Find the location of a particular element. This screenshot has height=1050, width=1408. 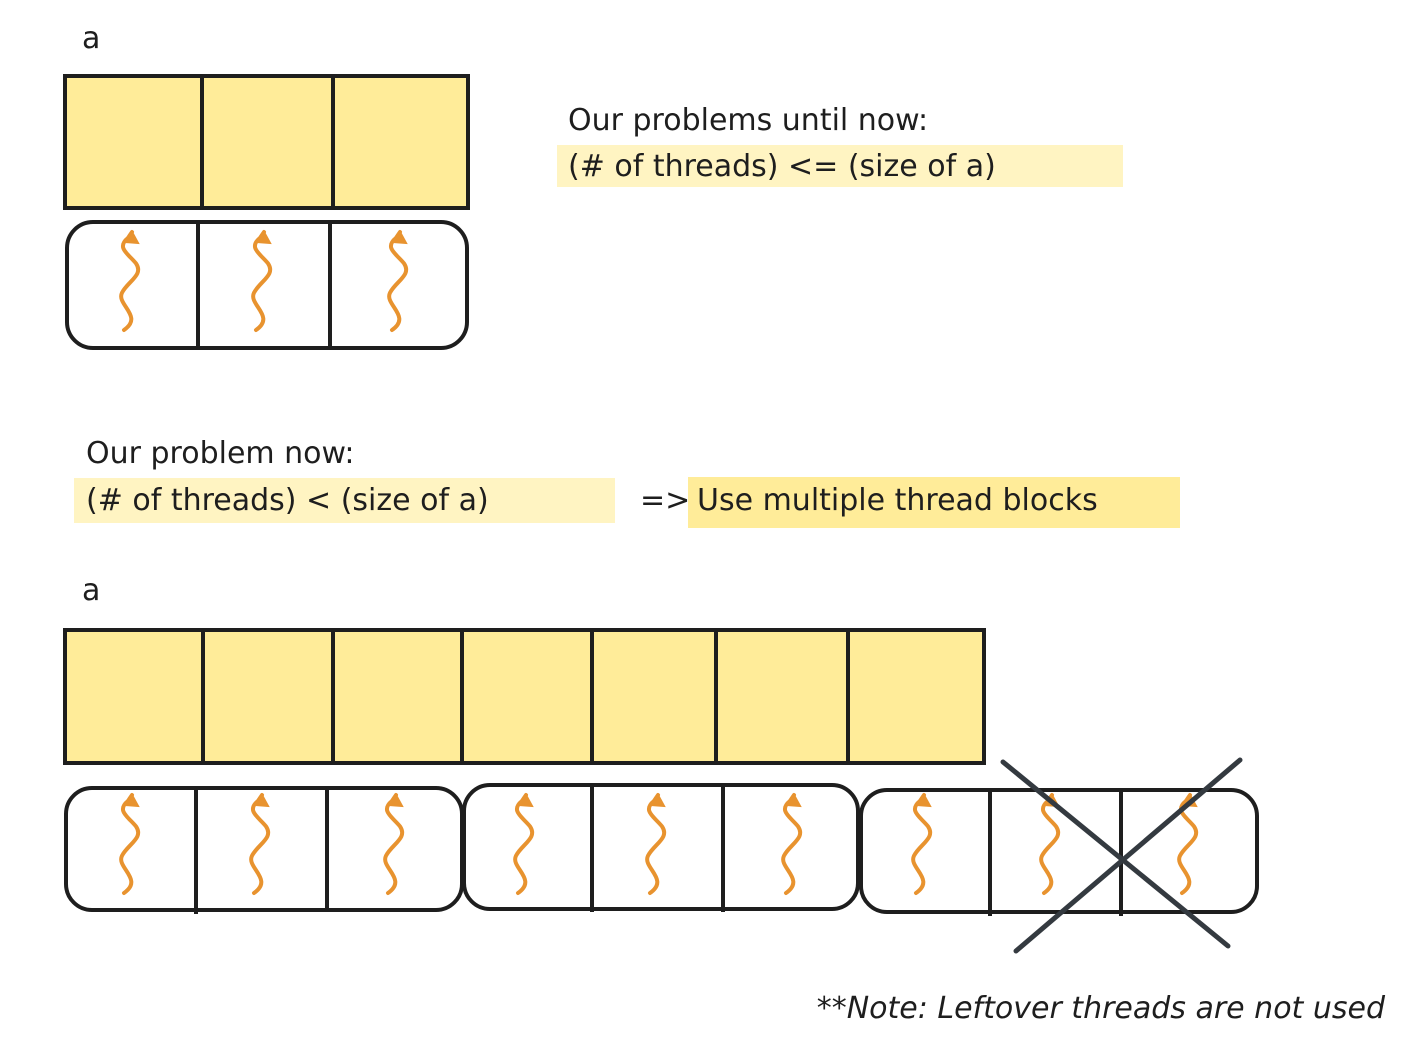

bottom-threads is located at coordinates (659, 844).